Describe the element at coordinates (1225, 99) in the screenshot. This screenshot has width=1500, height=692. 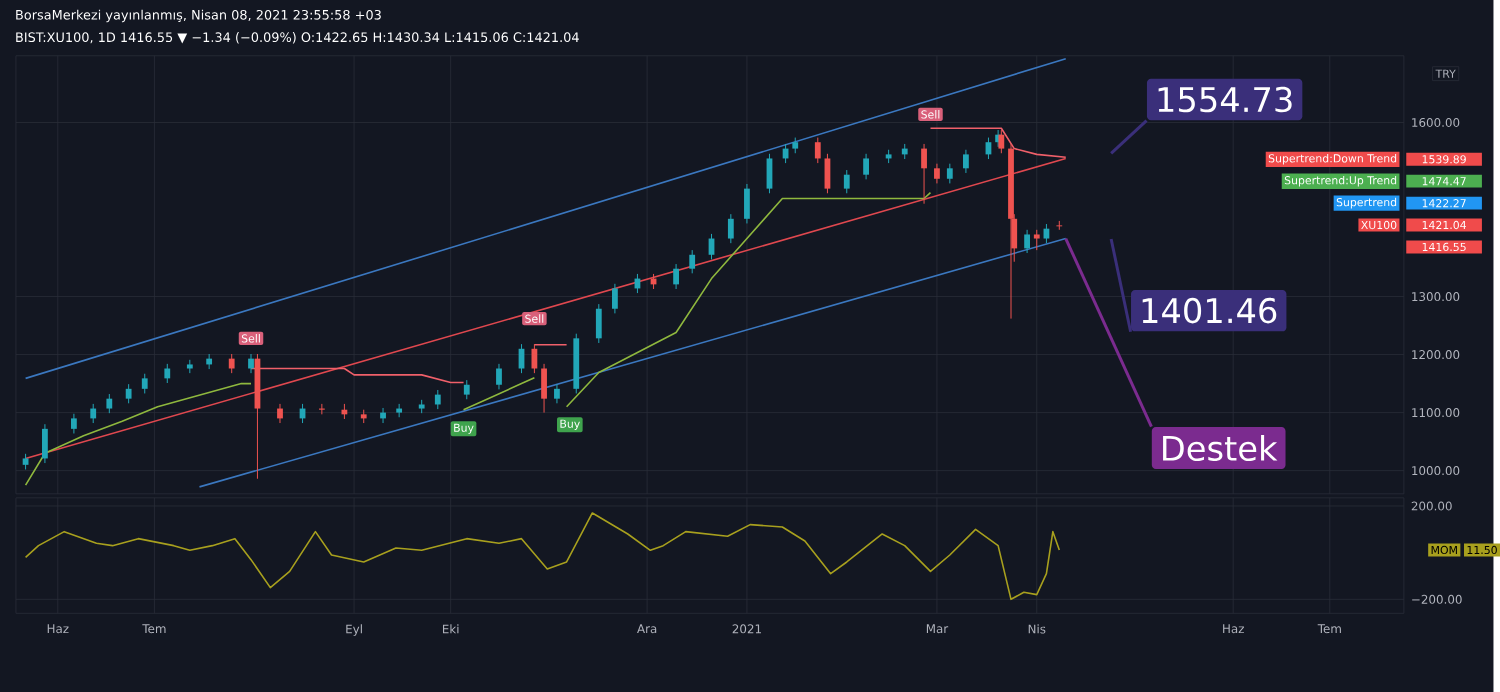
I see `annotation: 1554.73` at that location.